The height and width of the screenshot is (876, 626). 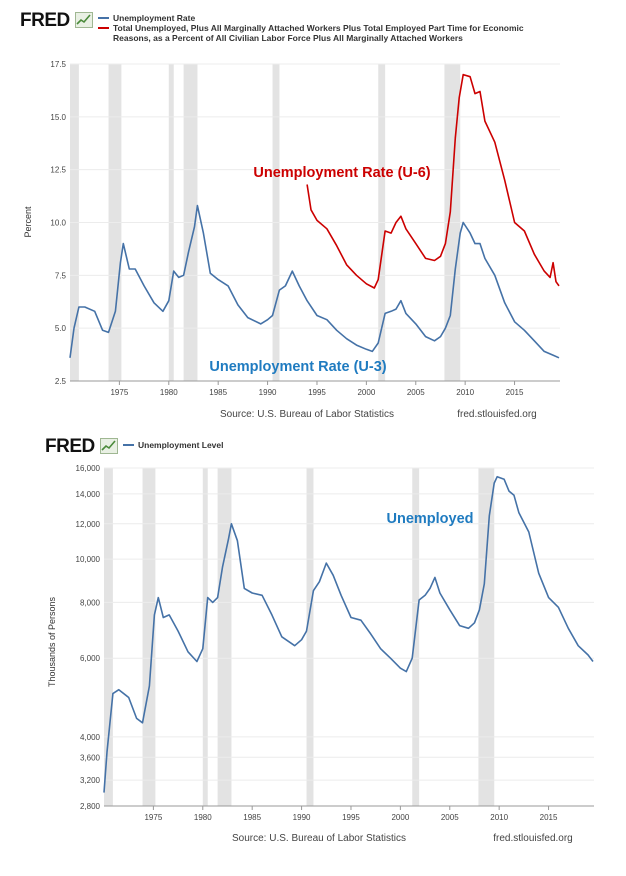 What do you see at coordinates (88, 494) in the screenshot?
I see `y-tick-label: 14,000` at bounding box center [88, 494].